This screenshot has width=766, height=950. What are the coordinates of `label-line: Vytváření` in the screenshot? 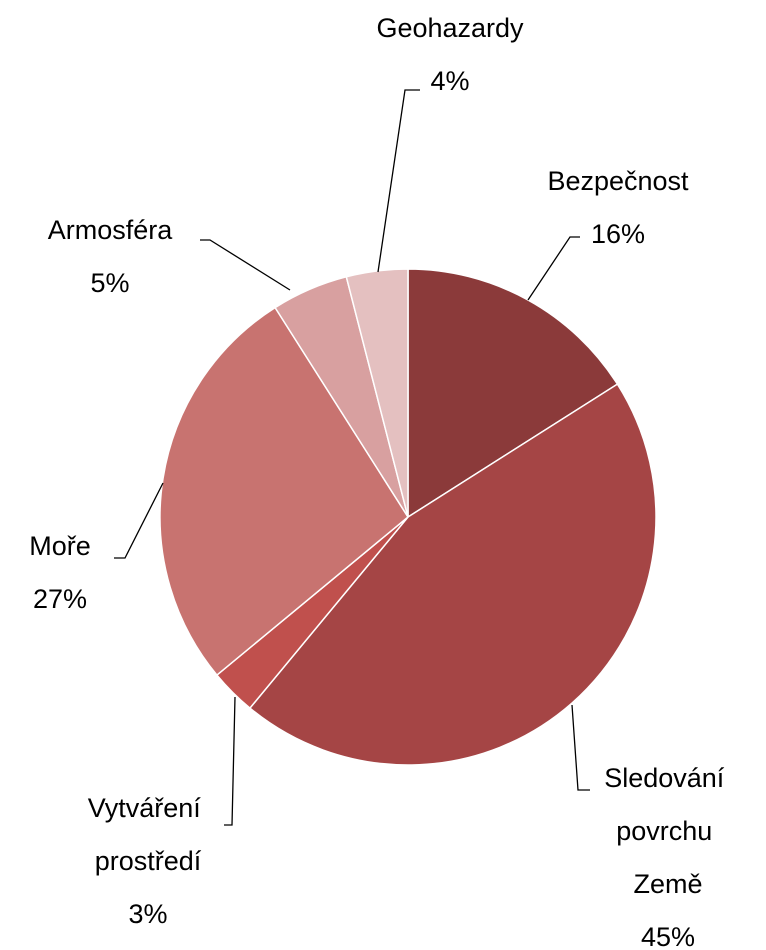 It's located at (148, 808).